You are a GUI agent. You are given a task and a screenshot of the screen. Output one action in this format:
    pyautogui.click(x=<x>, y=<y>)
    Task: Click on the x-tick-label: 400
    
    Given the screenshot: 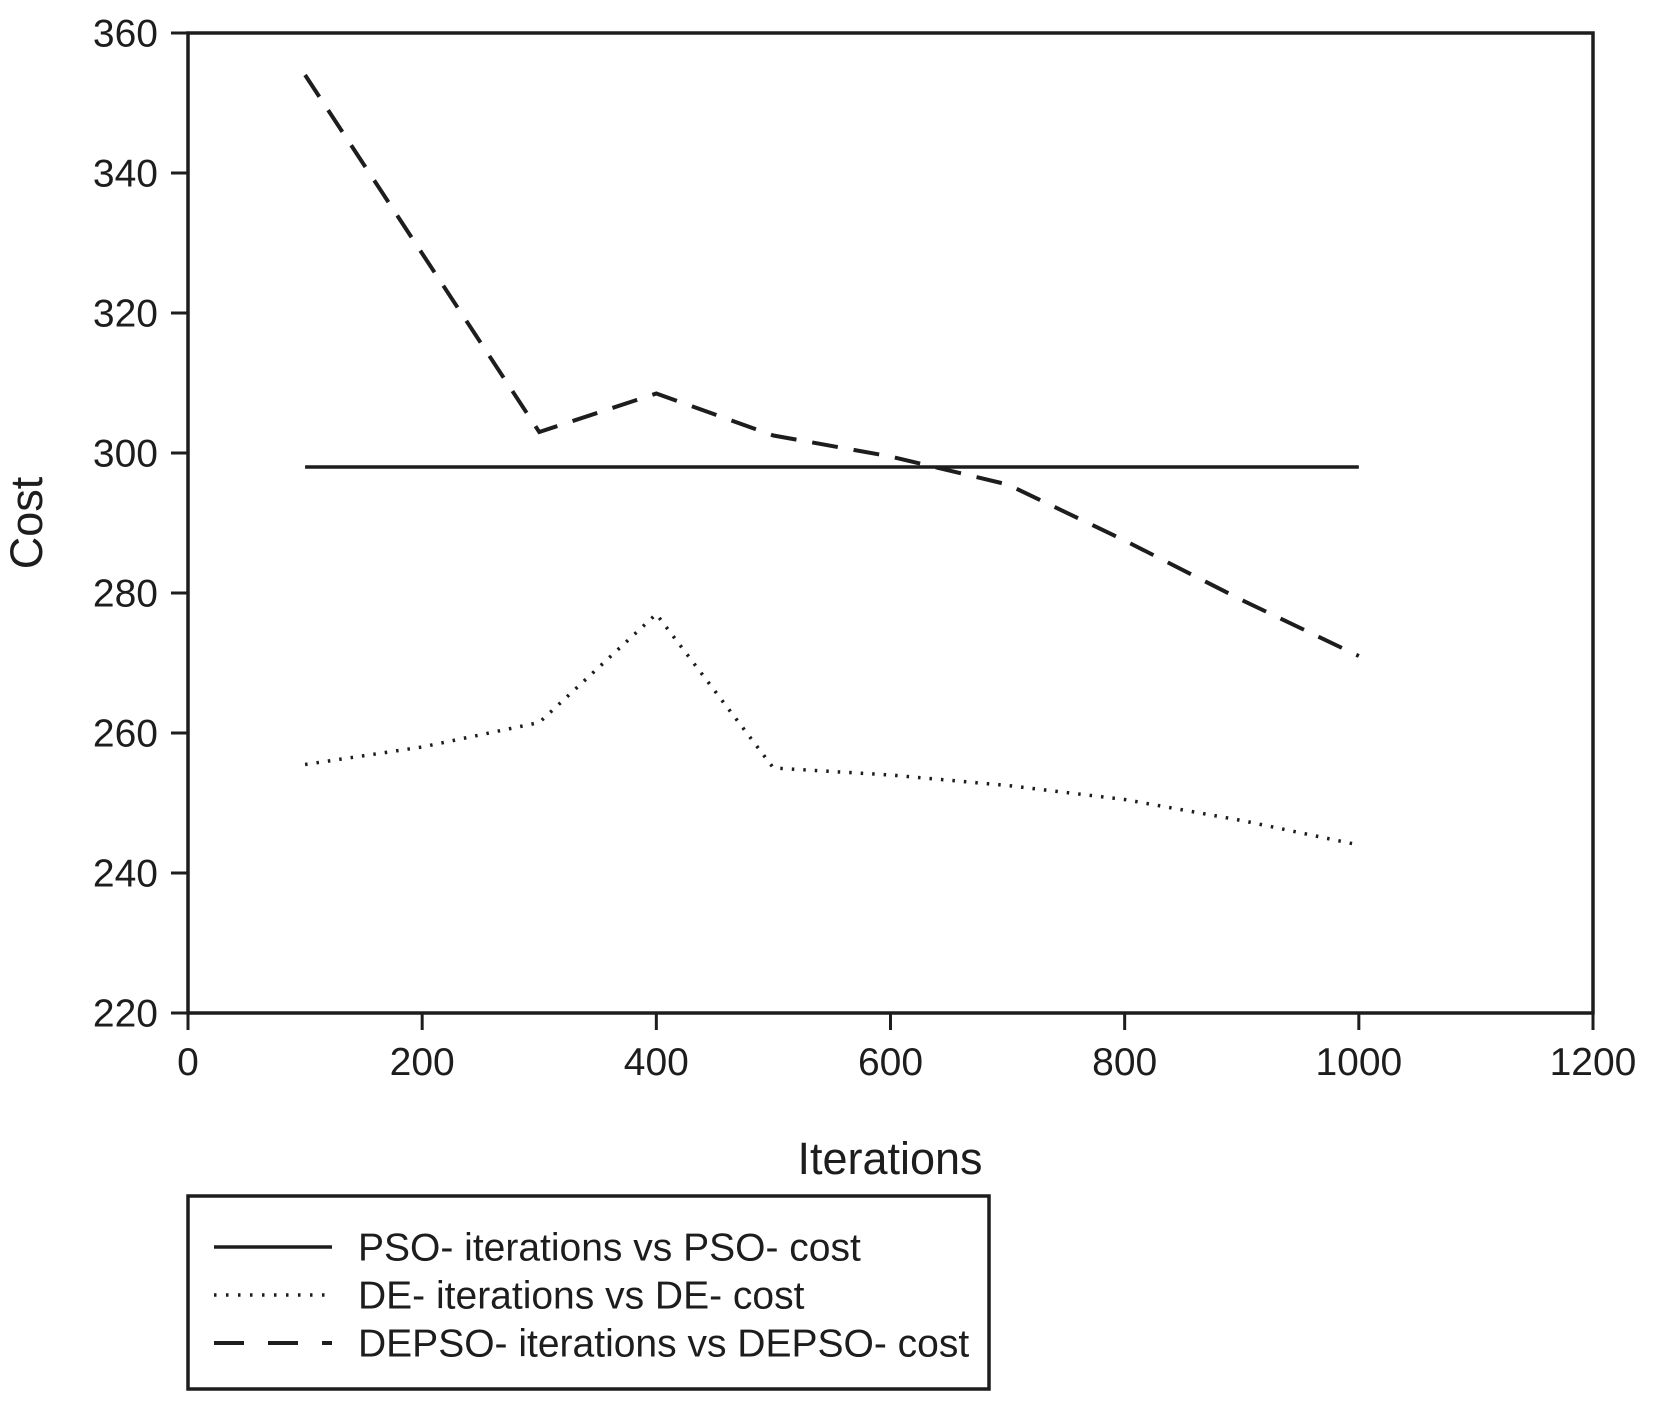 What is the action you would take?
    pyautogui.click(x=656, y=1062)
    